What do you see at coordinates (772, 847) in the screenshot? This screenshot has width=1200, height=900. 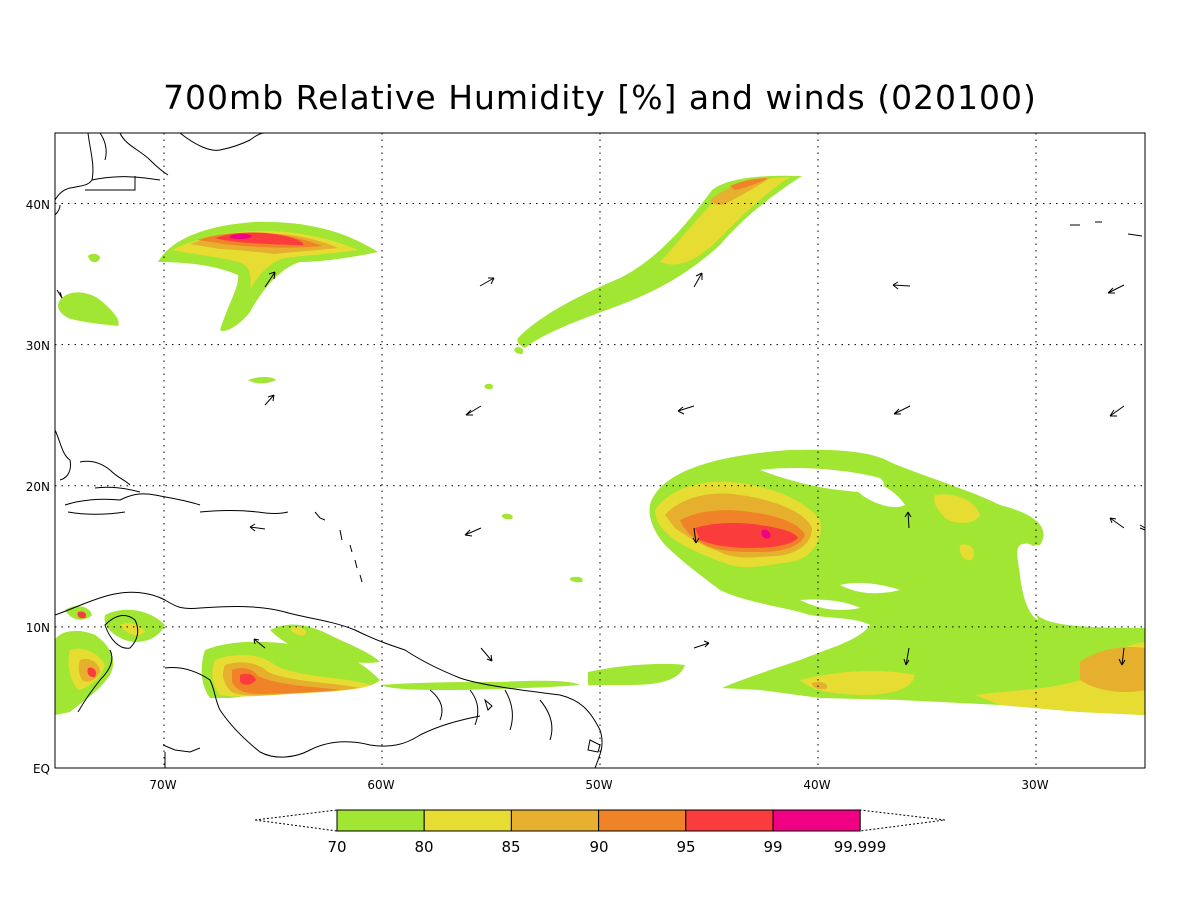 I see `colorbar-label: 99` at bounding box center [772, 847].